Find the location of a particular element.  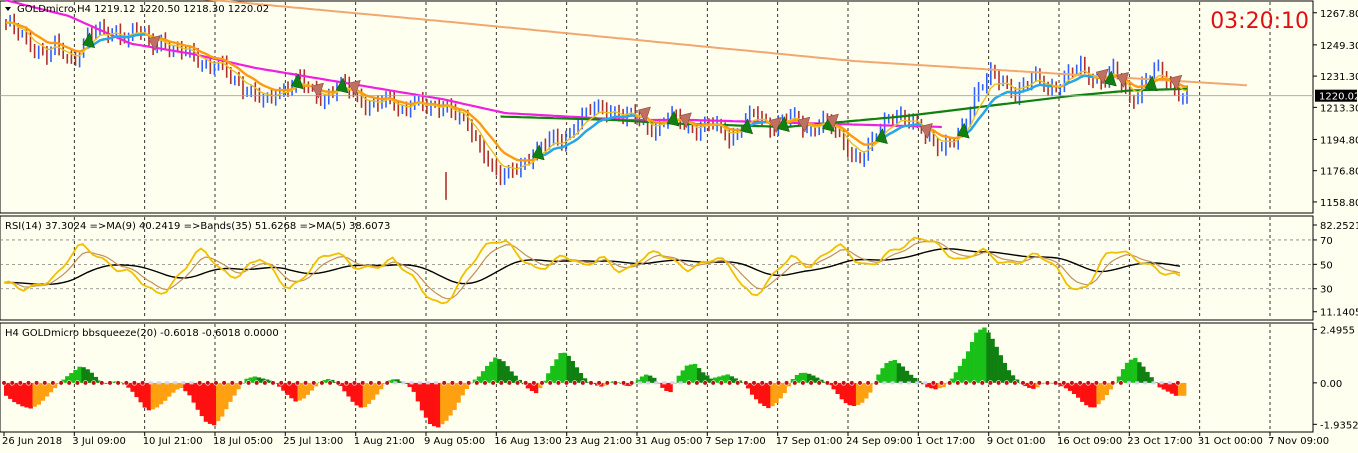

rsi-axis-label: 50 is located at coordinates (1326, 265).